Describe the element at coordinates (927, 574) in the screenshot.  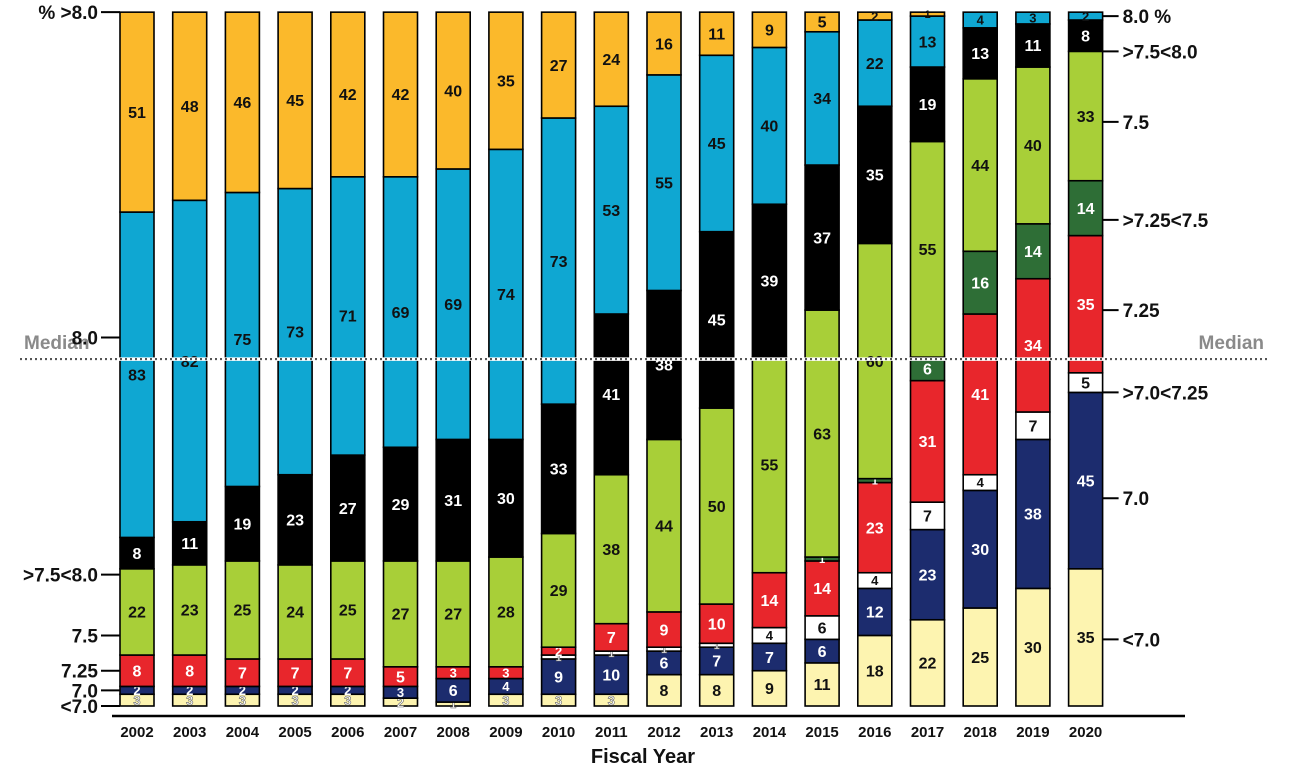
I see `segment-eq70-2017` at that location.